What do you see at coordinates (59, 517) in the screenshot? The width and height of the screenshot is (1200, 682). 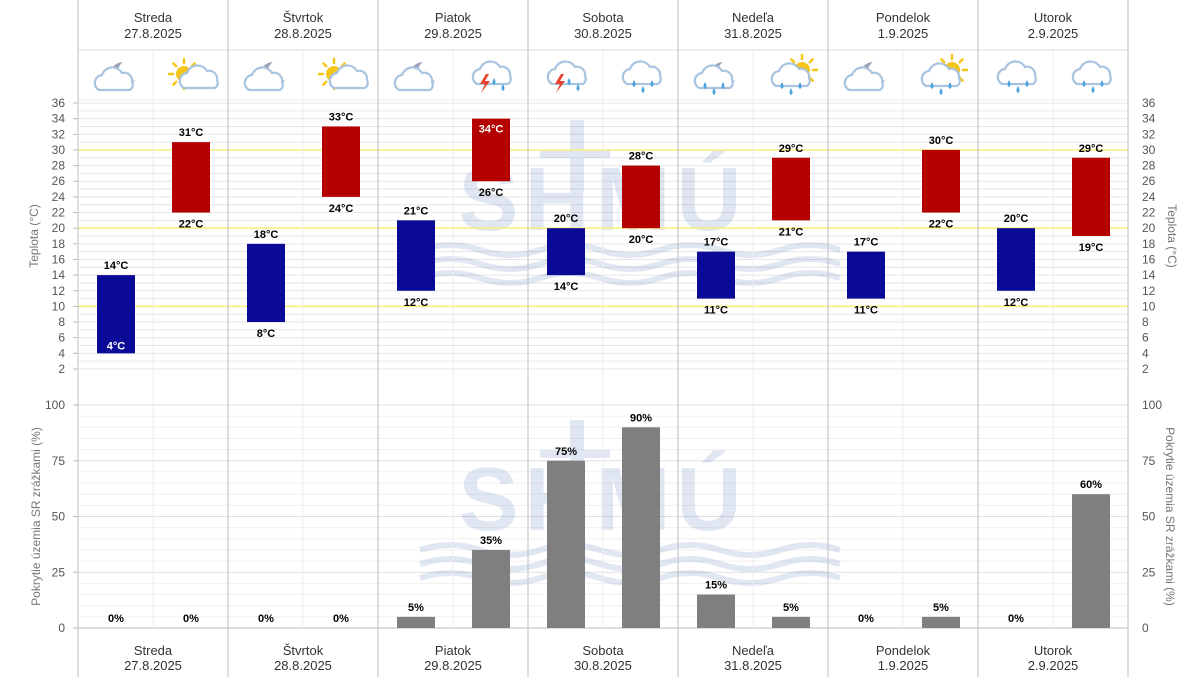 I see `precip-tick-left: 50` at bounding box center [59, 517].